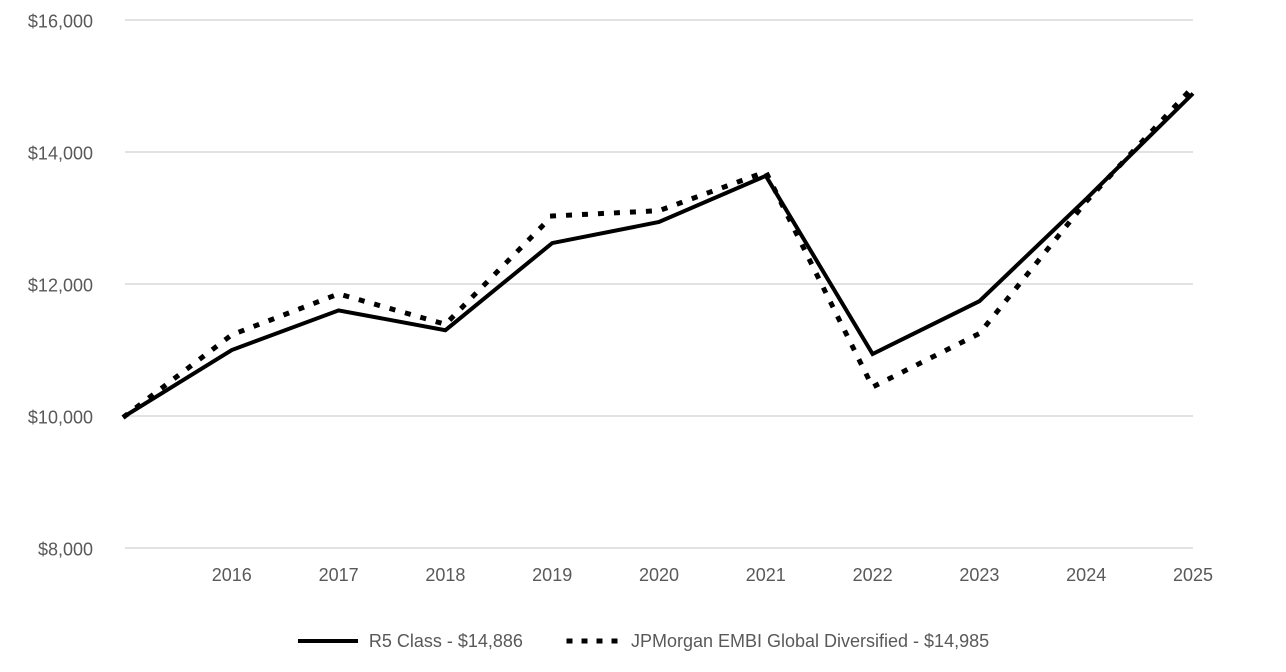 This screenshot has height=672, width=1286. I want to click on x-axis-labels: 2016 2017 2018 2019 2020 2021 2022 2023 2024 2025, so click(712, 575).